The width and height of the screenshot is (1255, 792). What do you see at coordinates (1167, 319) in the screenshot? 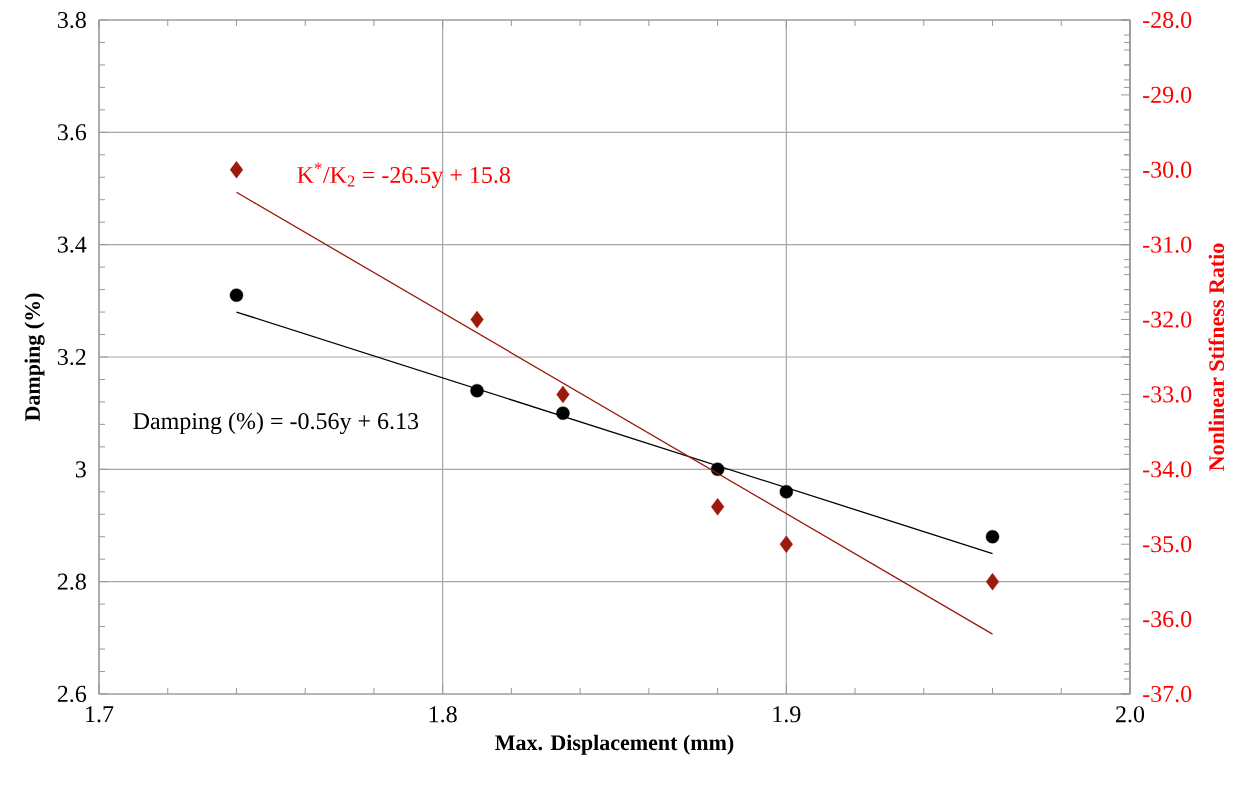
I see `y2-tick-label: -32.0` at bounding box center [1167, 319].